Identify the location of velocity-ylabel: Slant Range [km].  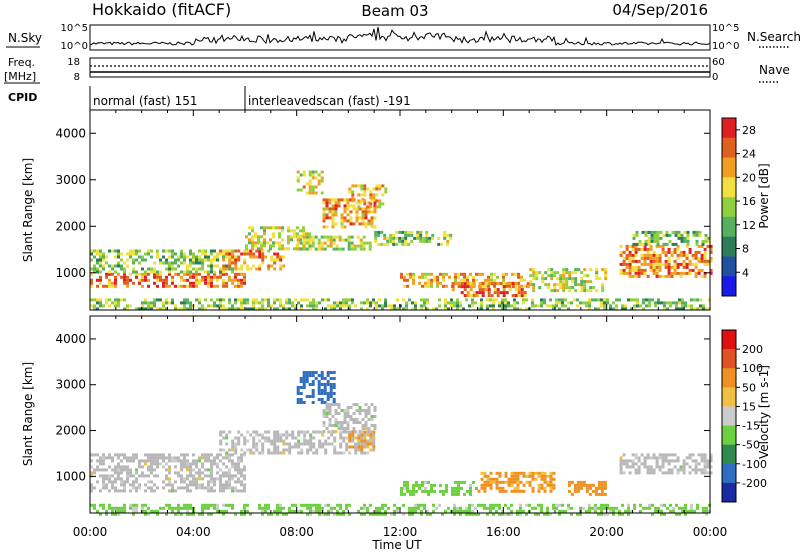
(28, 414).